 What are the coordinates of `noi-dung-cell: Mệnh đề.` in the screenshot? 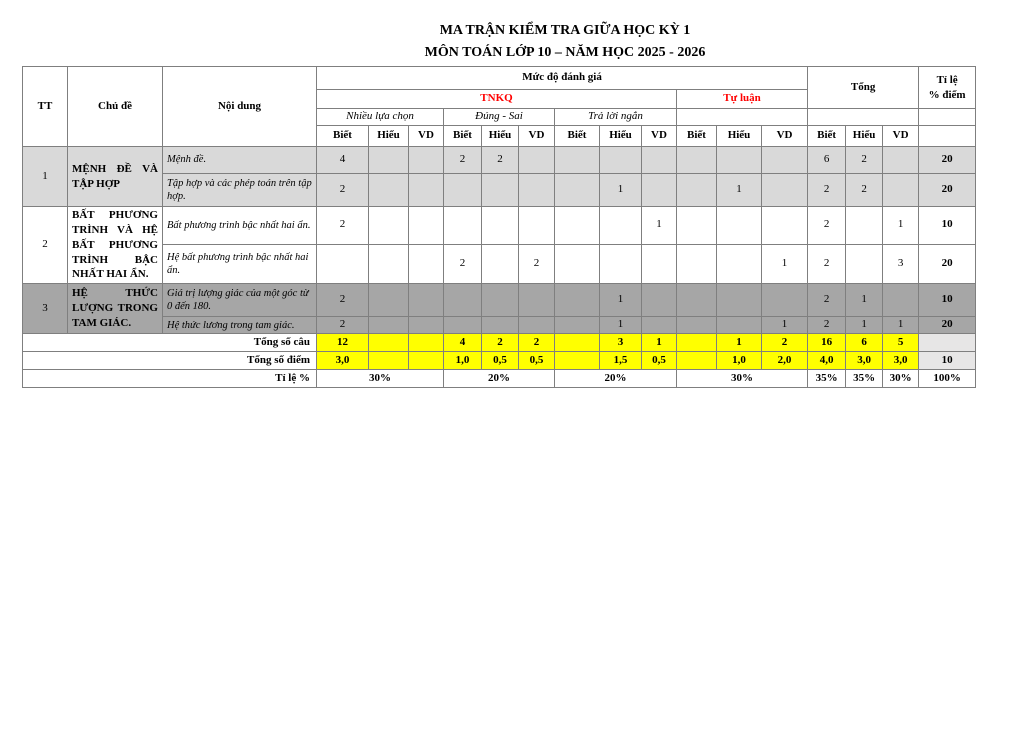 It's located at (239, 160).